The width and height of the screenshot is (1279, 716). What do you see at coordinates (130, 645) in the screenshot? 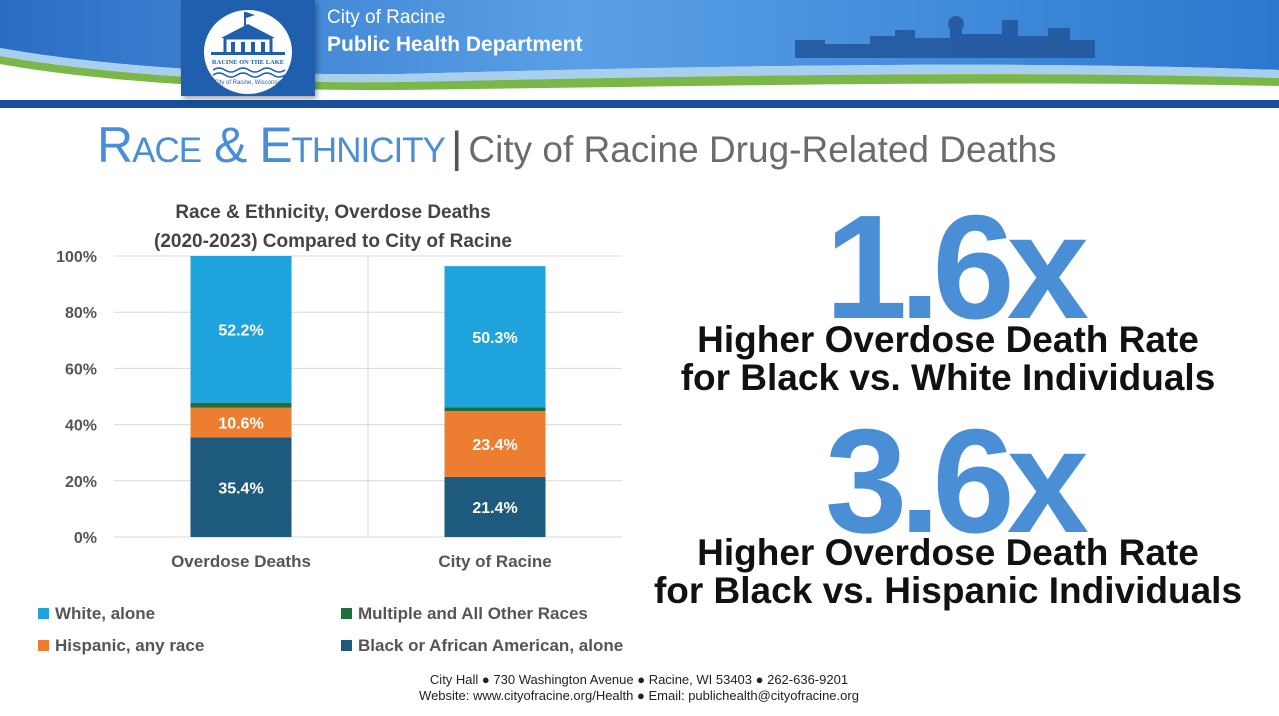
I see `legend-label-hispanic: Hispanic, any race` at bounding box center [130, 645].